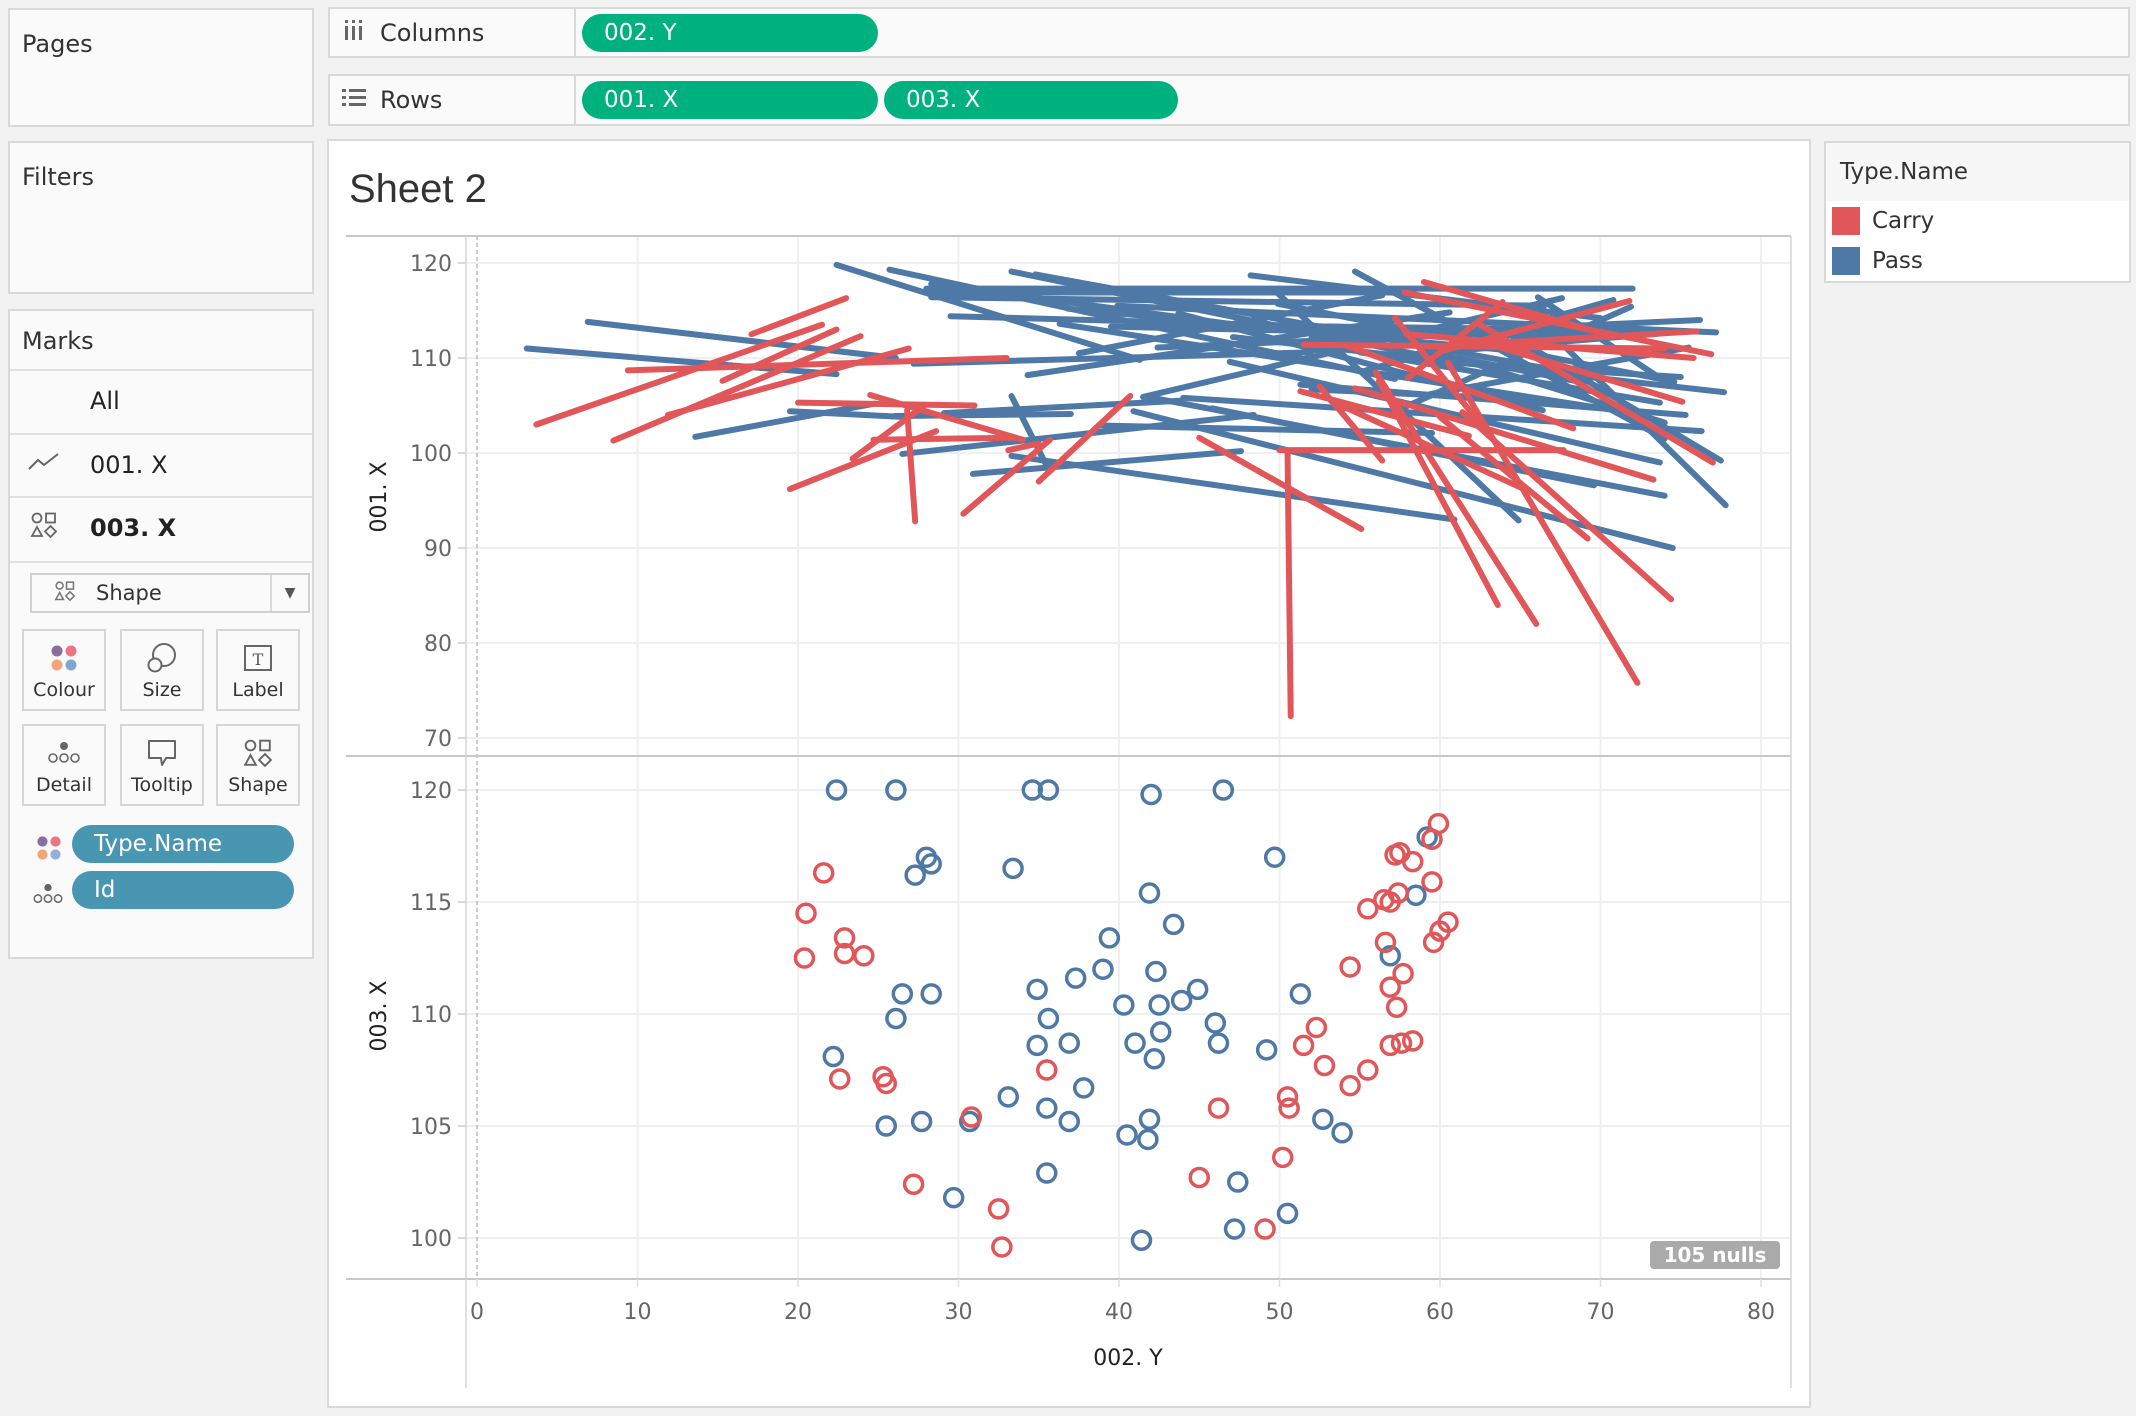  What do you see at coordinates (411, 100) in the screenshot?
I see `rows-label: Rows` at bounding box center [411, 100].